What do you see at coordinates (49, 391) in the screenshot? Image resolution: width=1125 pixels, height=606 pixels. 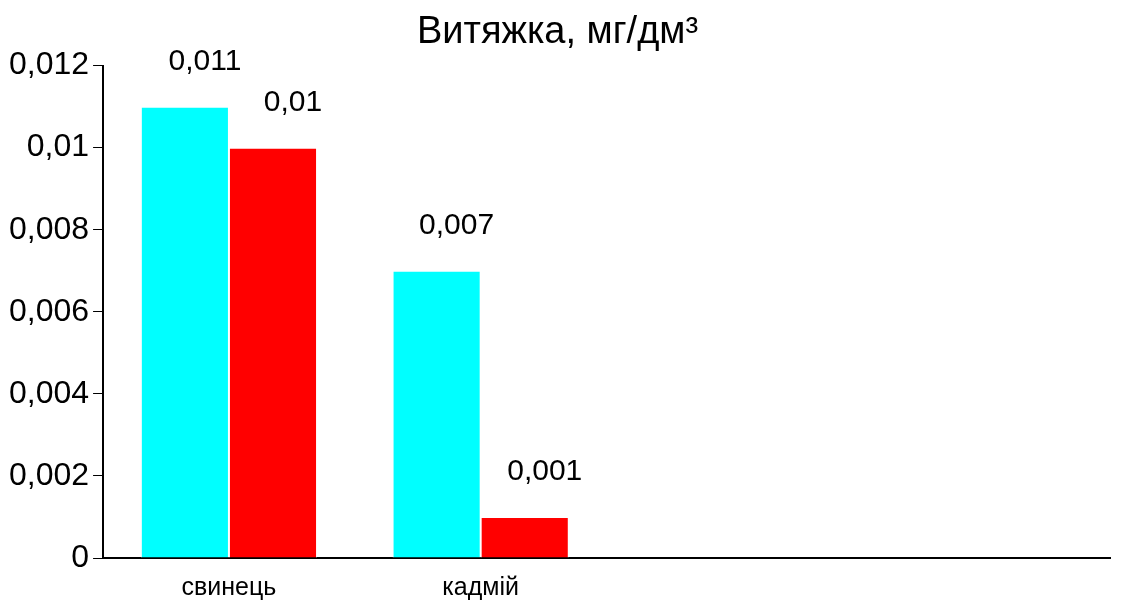 I see `y-tick-label: 0,004` at bounding box center [49, 391].